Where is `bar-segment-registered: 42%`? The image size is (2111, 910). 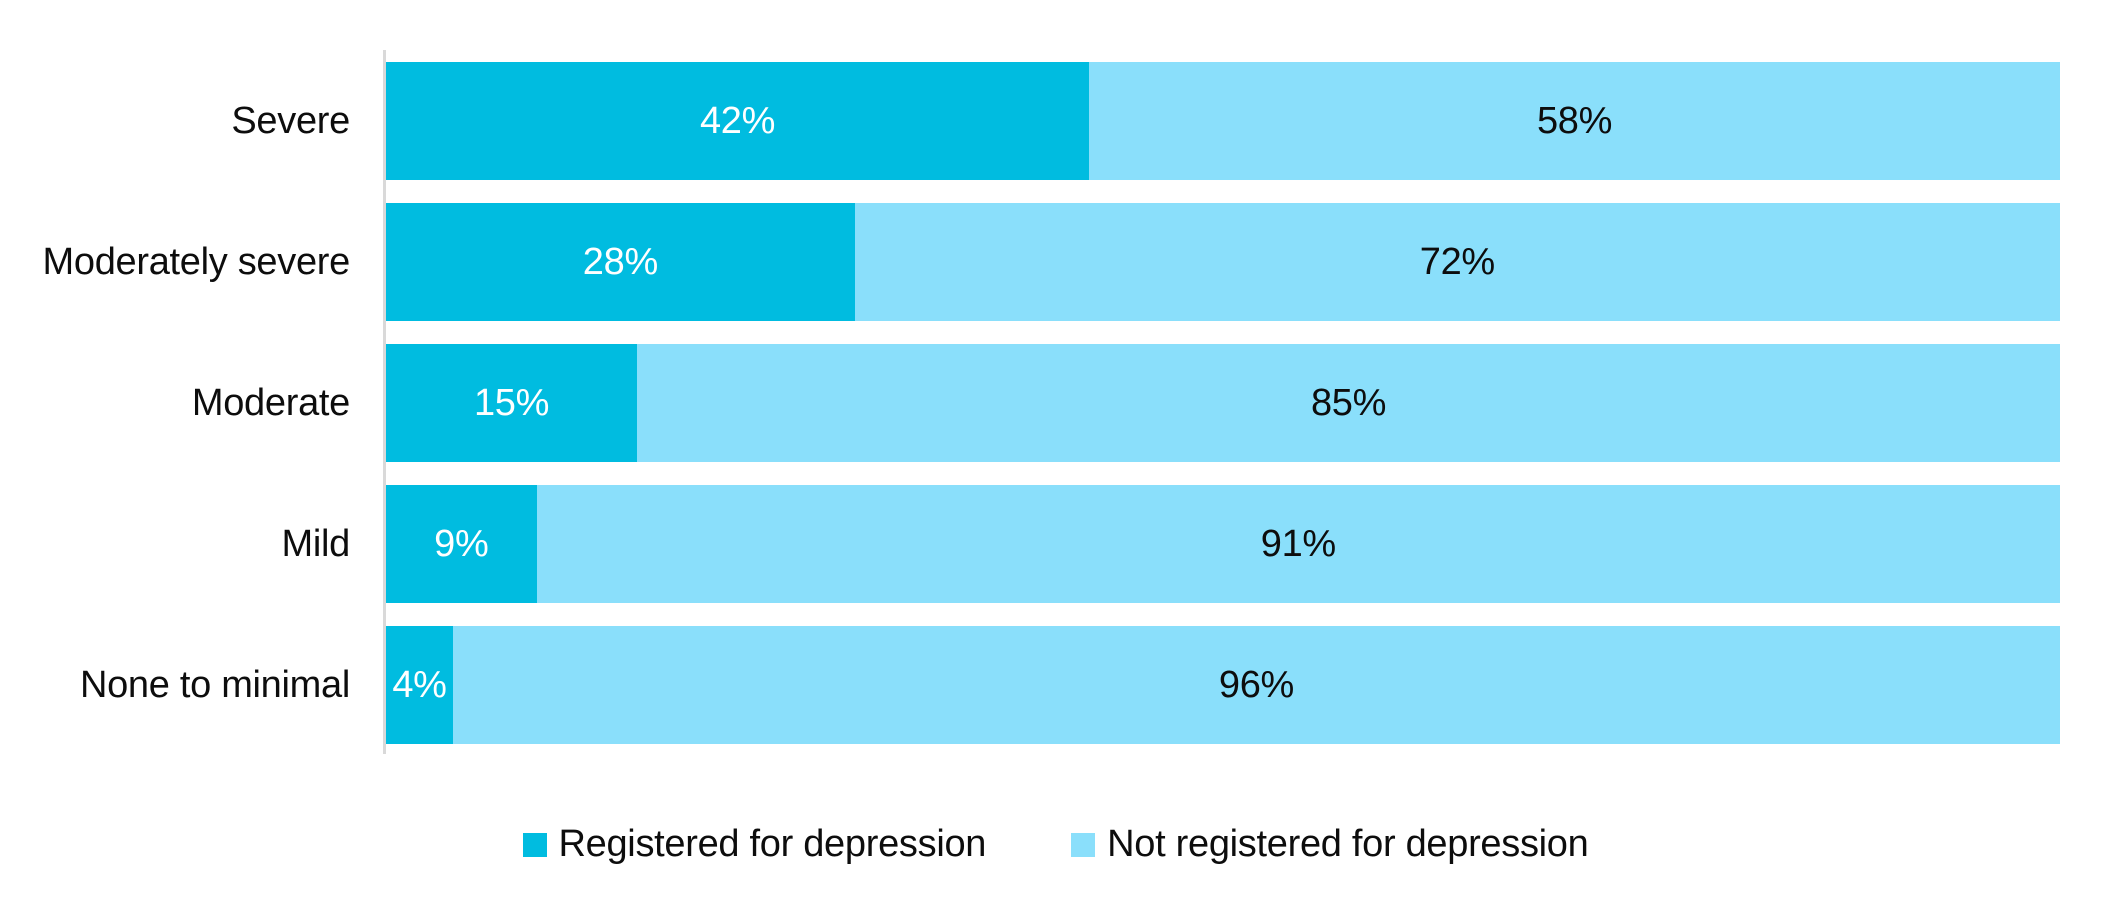
bar-segment-registered: 42% is located at coordinates (738, 121).